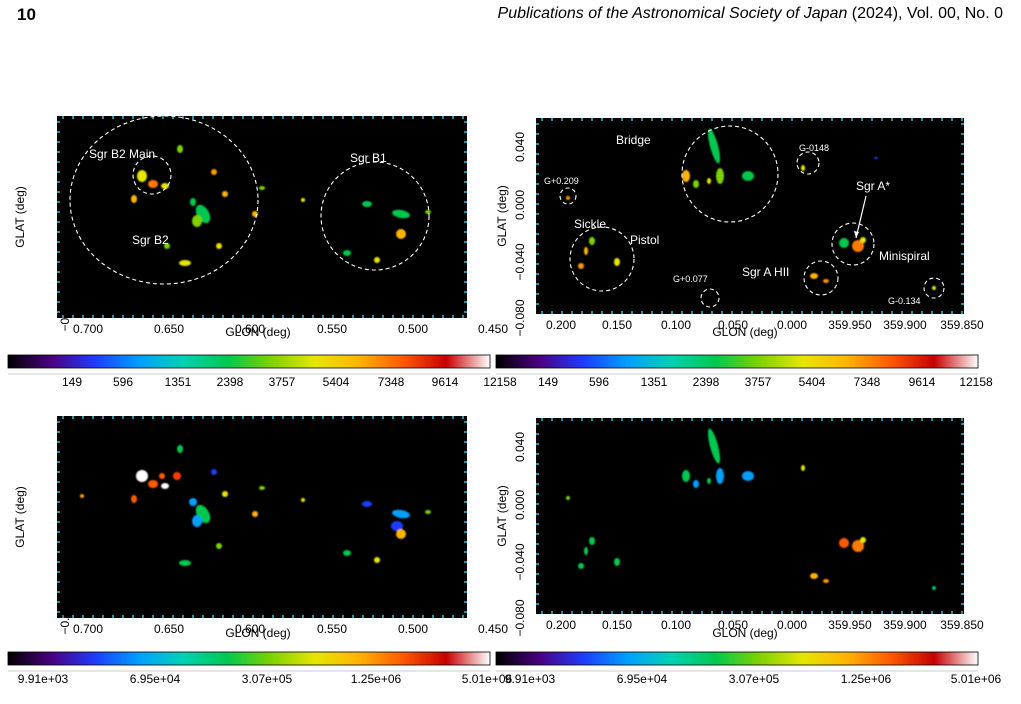 The image size is (1021, 704). I want to click on region-label: Sgr A*, so click(873, 186).